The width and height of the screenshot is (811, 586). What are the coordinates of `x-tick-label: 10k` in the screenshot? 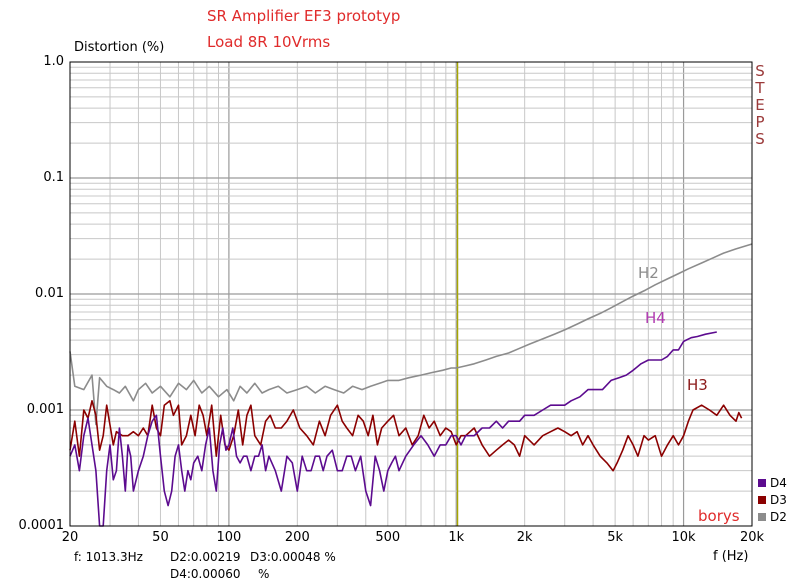 It's located at (683, 537).